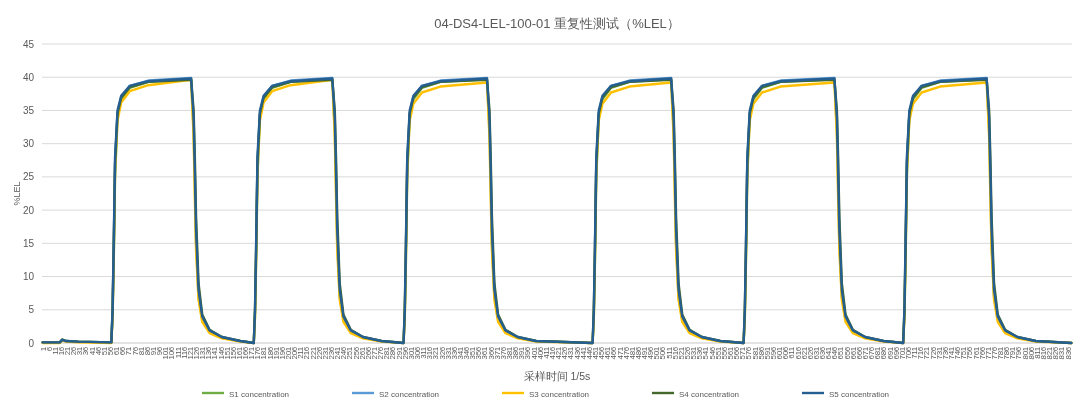  What do you see at coordinates (28, 210) in the screenshot?
I see `y-tick-label: 20` at bounding box center [28, 210].